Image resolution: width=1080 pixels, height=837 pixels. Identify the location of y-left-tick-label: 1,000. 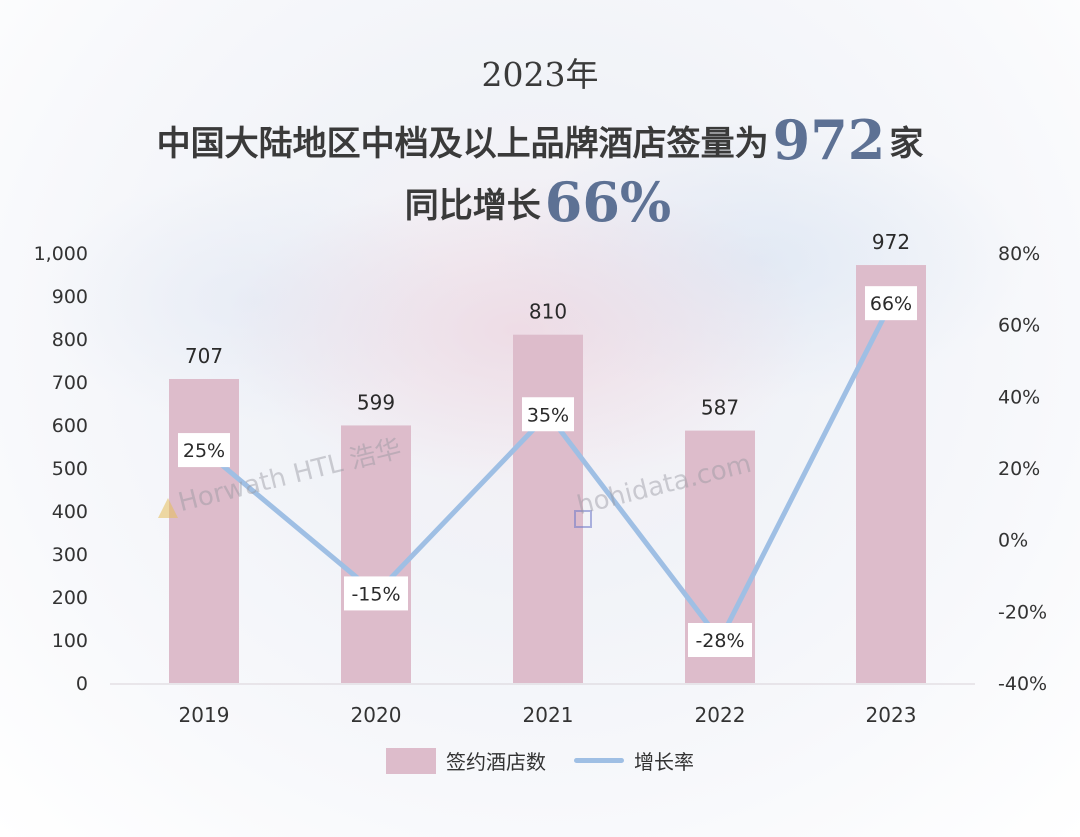
(61, 254).